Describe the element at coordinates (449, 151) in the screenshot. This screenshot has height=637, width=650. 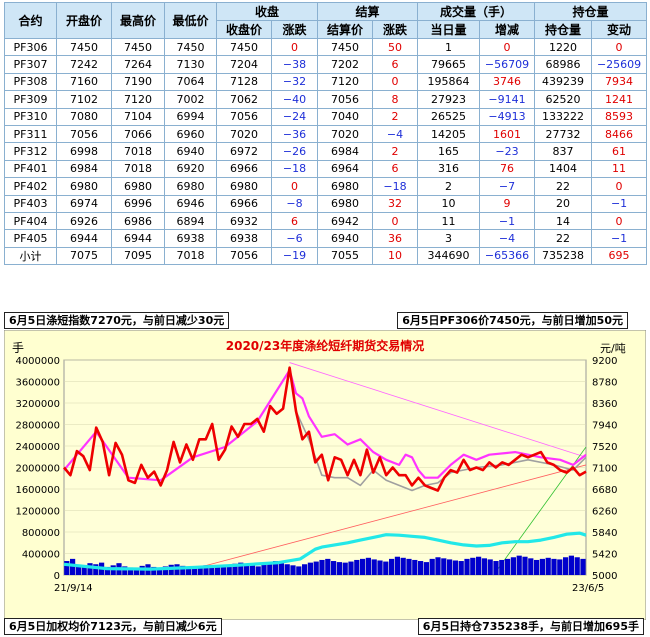
I see `table-cell: 165` at that location.